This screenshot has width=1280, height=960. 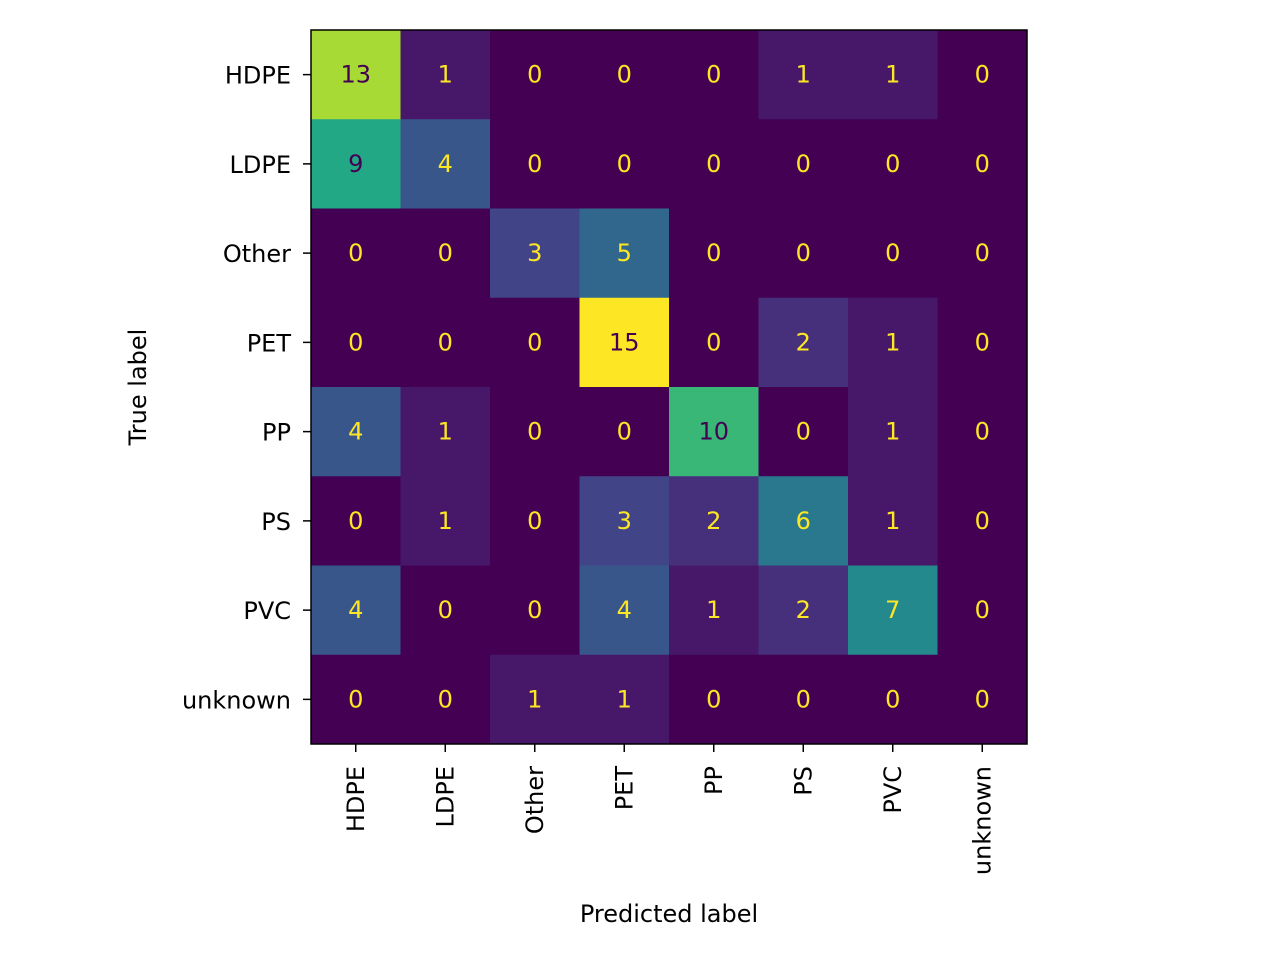 I want to click on cell-value: 7, so click(x=892, y=610).